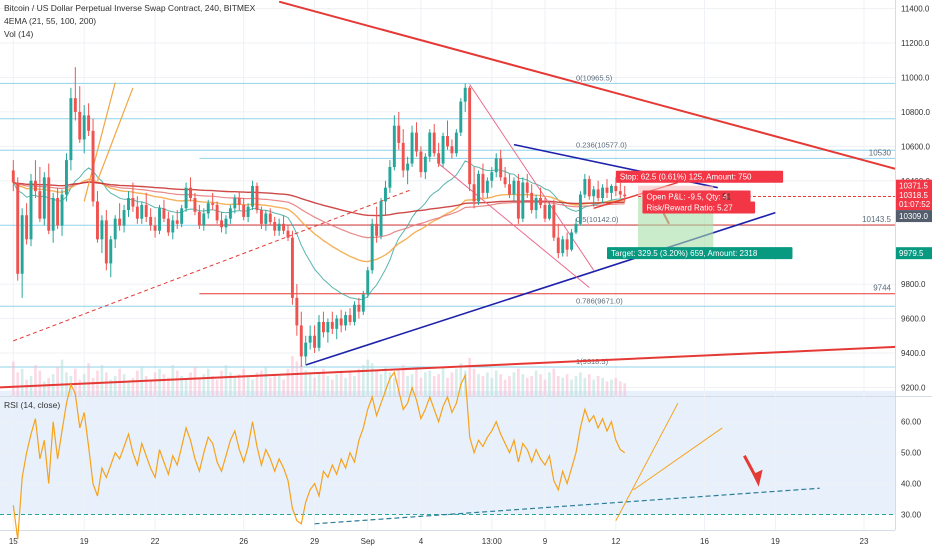 The height and width of the screenshot is (555, 932). I want to click on y-tick-label: 10800.0, so click(915, 112).